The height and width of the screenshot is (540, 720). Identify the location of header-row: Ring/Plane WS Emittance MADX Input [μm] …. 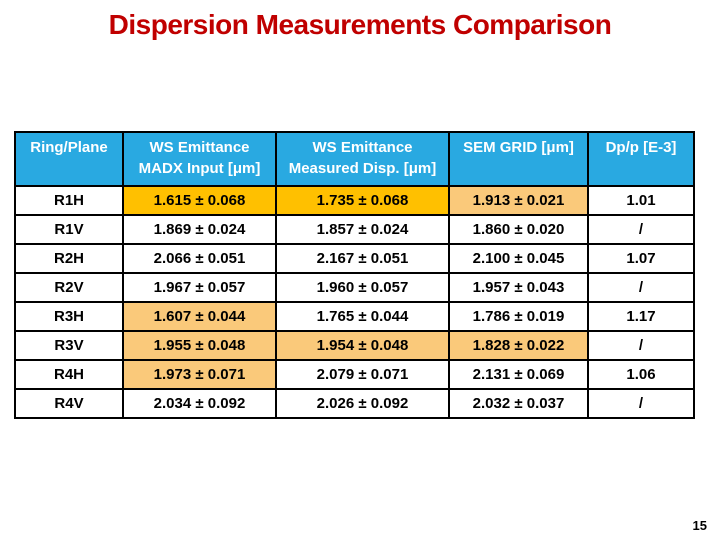
(354, 159).